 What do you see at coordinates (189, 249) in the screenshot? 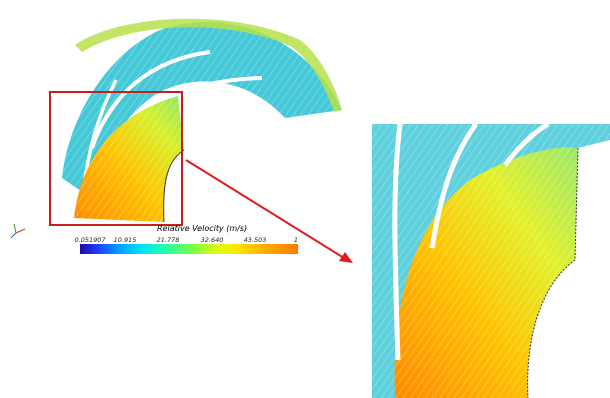
I see `colorbar` at bounding box center [189, 249].